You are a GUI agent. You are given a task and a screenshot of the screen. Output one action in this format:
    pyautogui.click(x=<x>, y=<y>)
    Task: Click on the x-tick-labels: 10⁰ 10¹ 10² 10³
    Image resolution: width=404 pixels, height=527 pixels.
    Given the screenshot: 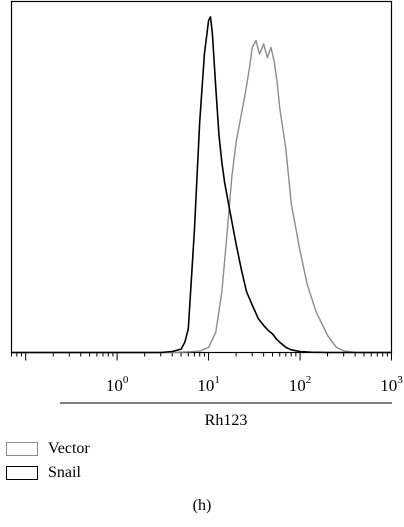 What is the action you would take?
    pyautogui.click(x=254, y=384)
    